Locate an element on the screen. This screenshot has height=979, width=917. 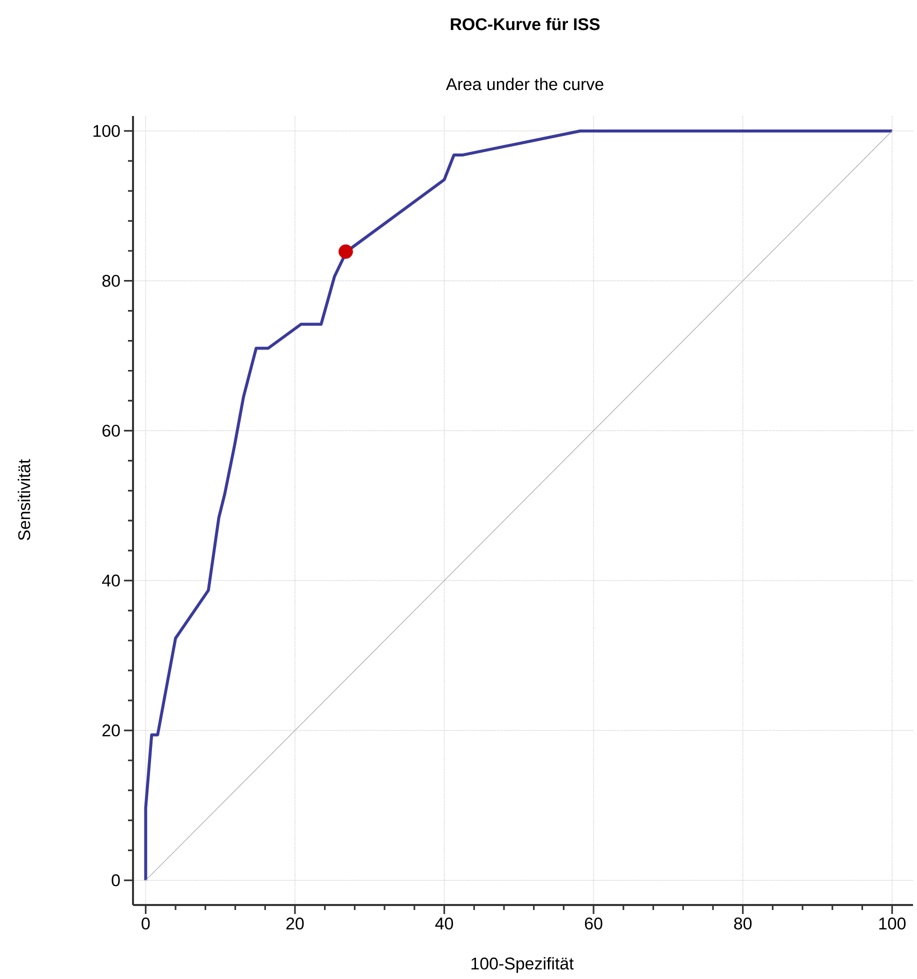
y-tick-label: 0 is located at coordinates (116, 880).